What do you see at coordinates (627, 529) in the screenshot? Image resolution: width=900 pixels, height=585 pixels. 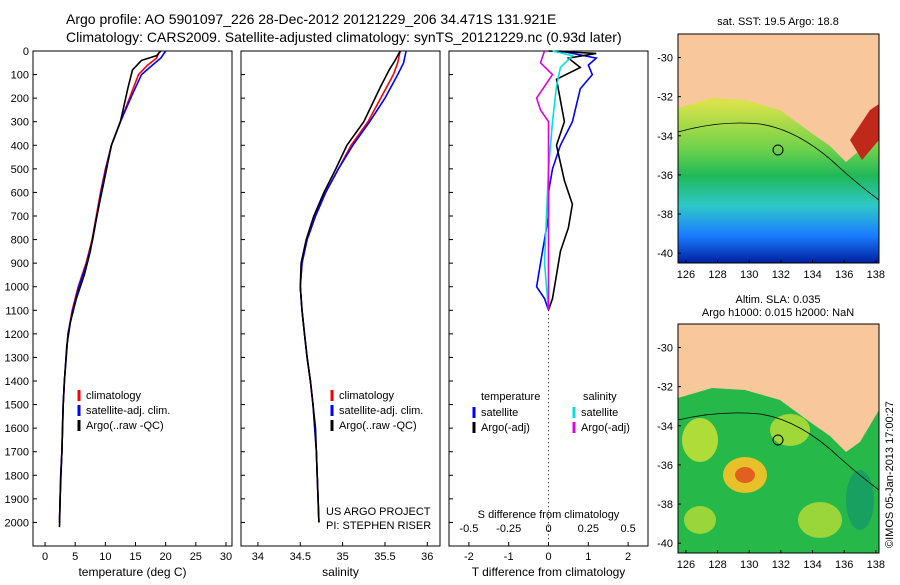 I see `difference-s-tick-label: 0.5` at bounding box center [627, 529].